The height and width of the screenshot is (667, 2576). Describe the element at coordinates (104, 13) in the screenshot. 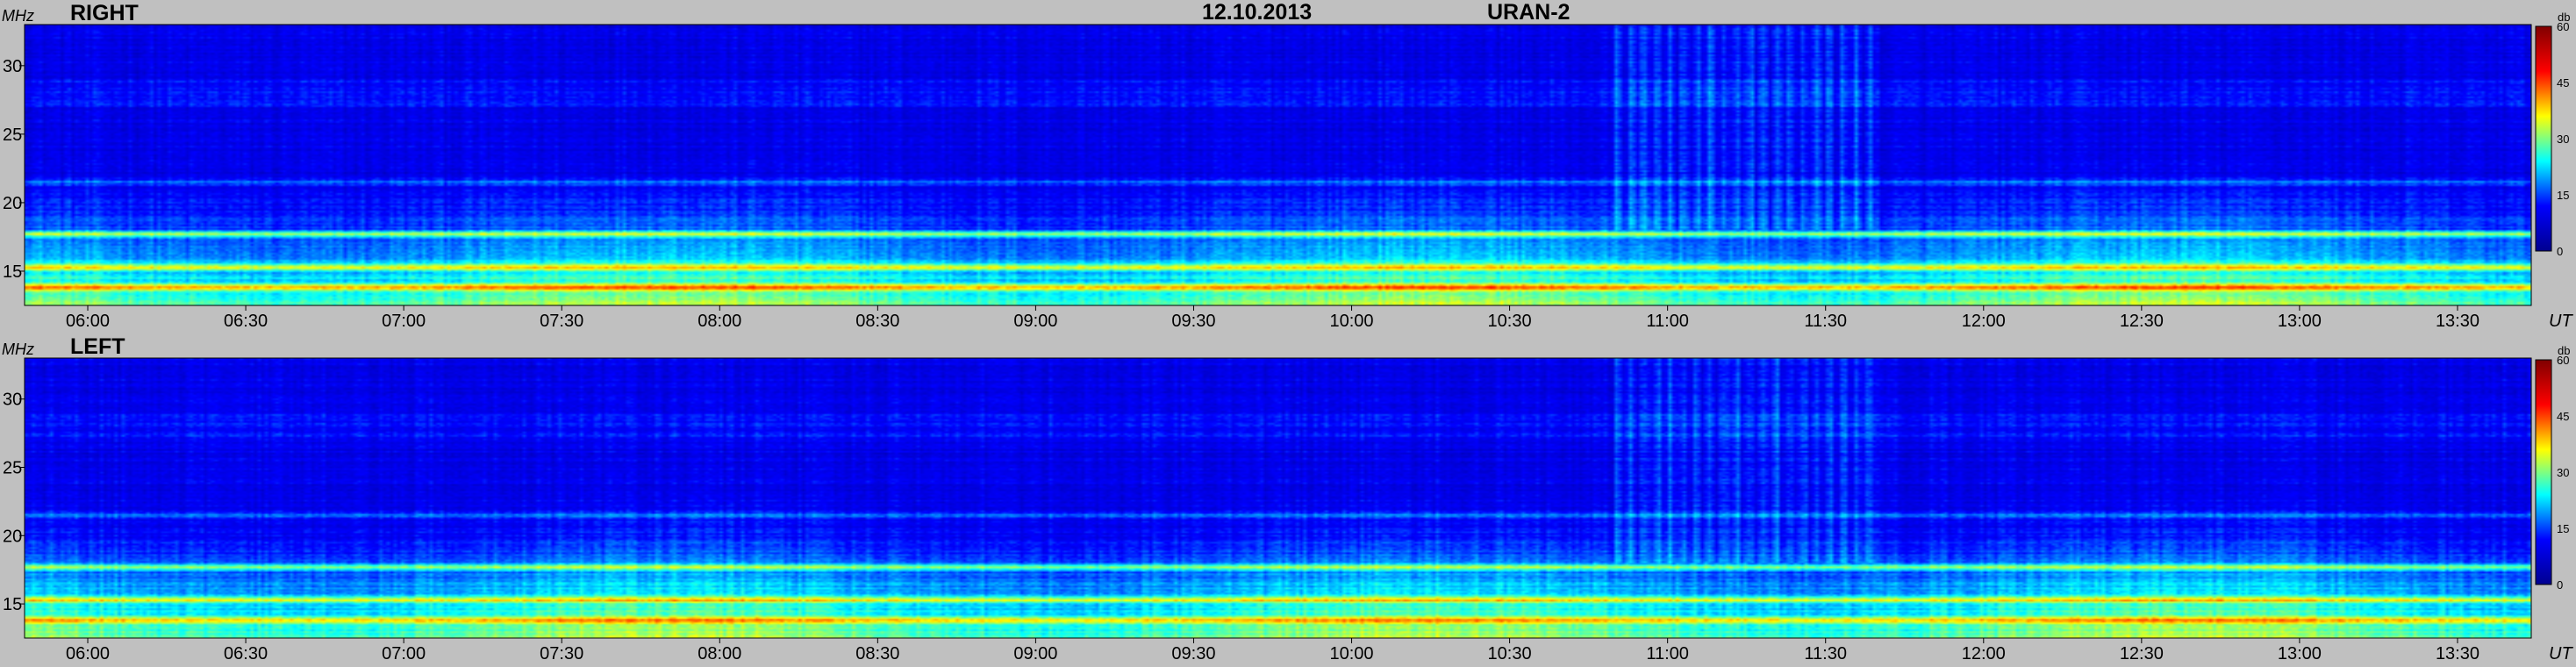

I see `panel-label: RIGHT` at that location.